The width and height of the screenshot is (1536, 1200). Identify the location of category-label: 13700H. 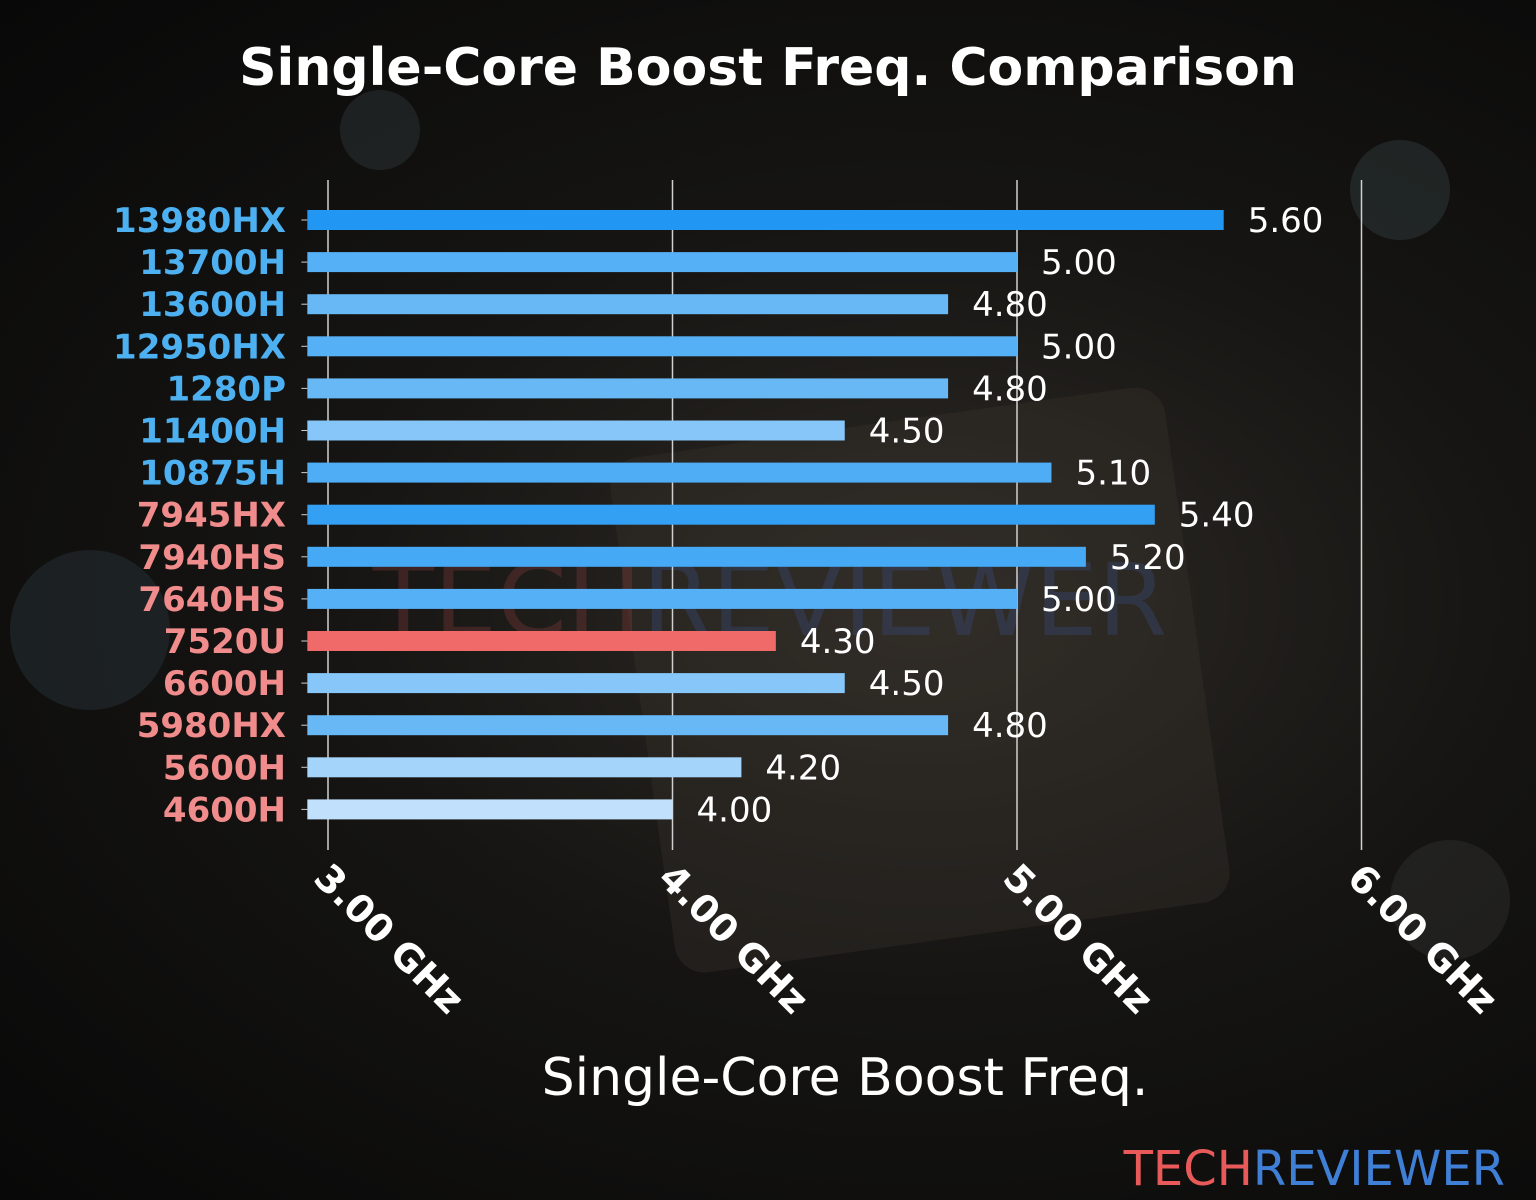
(212, 263).